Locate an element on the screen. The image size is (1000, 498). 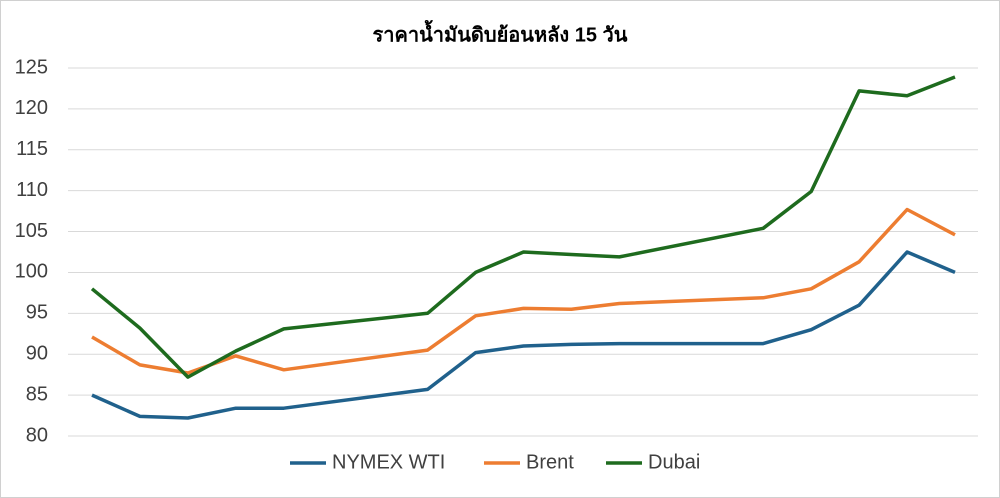
y-tick-label: 95 is located at coordinates (37, 313).